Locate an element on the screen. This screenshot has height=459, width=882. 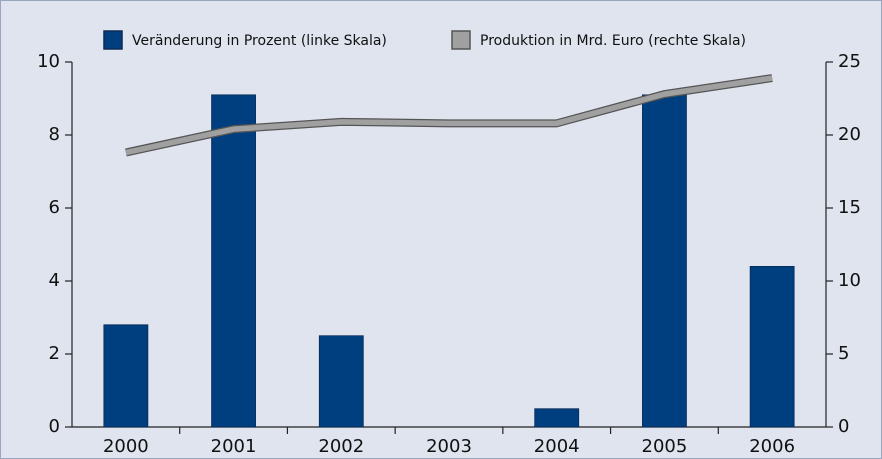
x-tick-label: 2006 is located at coordinates (772, 446).